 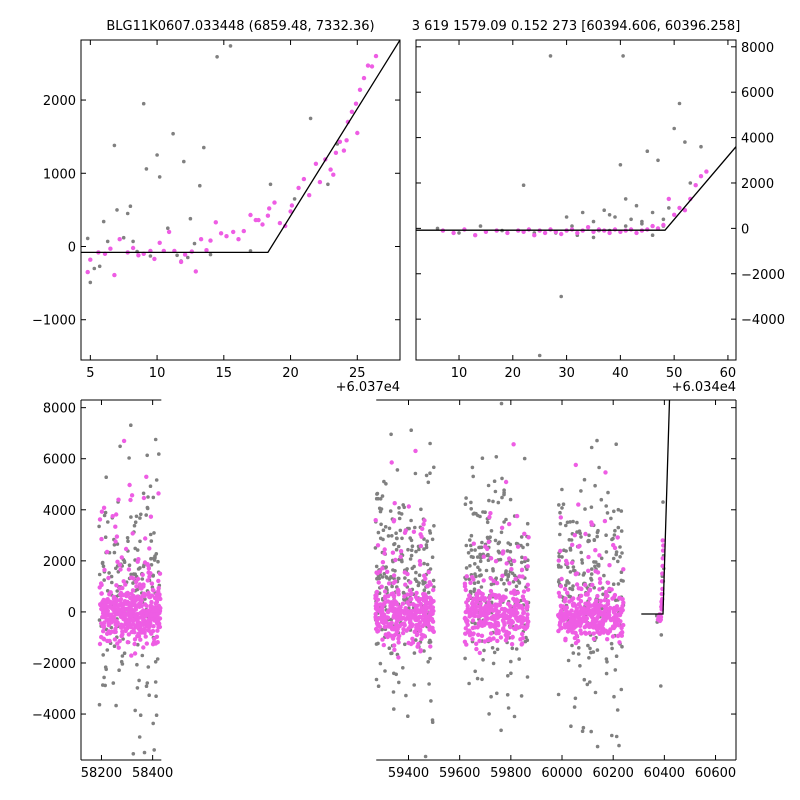 What do you see at coordinates (357, 373) in the screenshot?
I see `x-tick-label: 25` at bounding box center [357, 373].